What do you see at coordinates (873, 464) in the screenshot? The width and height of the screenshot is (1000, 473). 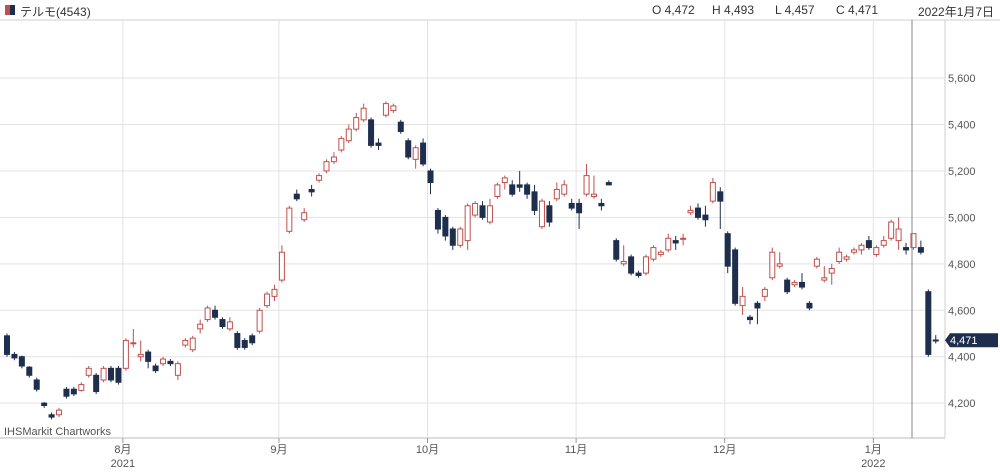 I see `x-tick-year: 2022` at bounding box center [873, 464].